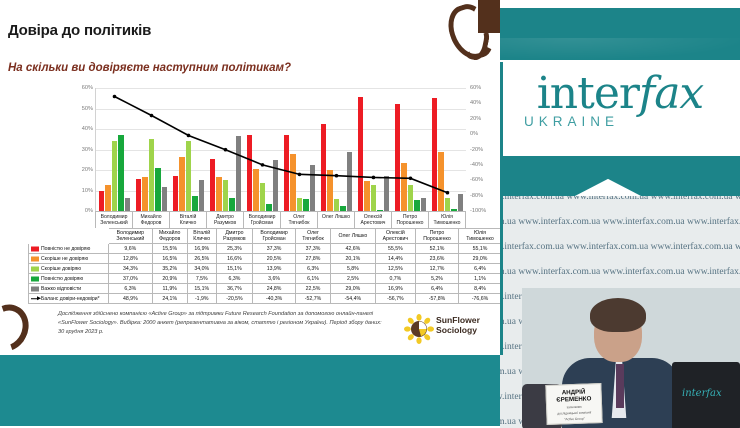  What do you see at coordinates (395, 298) in the screenshot?
I see `table-cell: -56,7%` at bounding box center [395, 298].